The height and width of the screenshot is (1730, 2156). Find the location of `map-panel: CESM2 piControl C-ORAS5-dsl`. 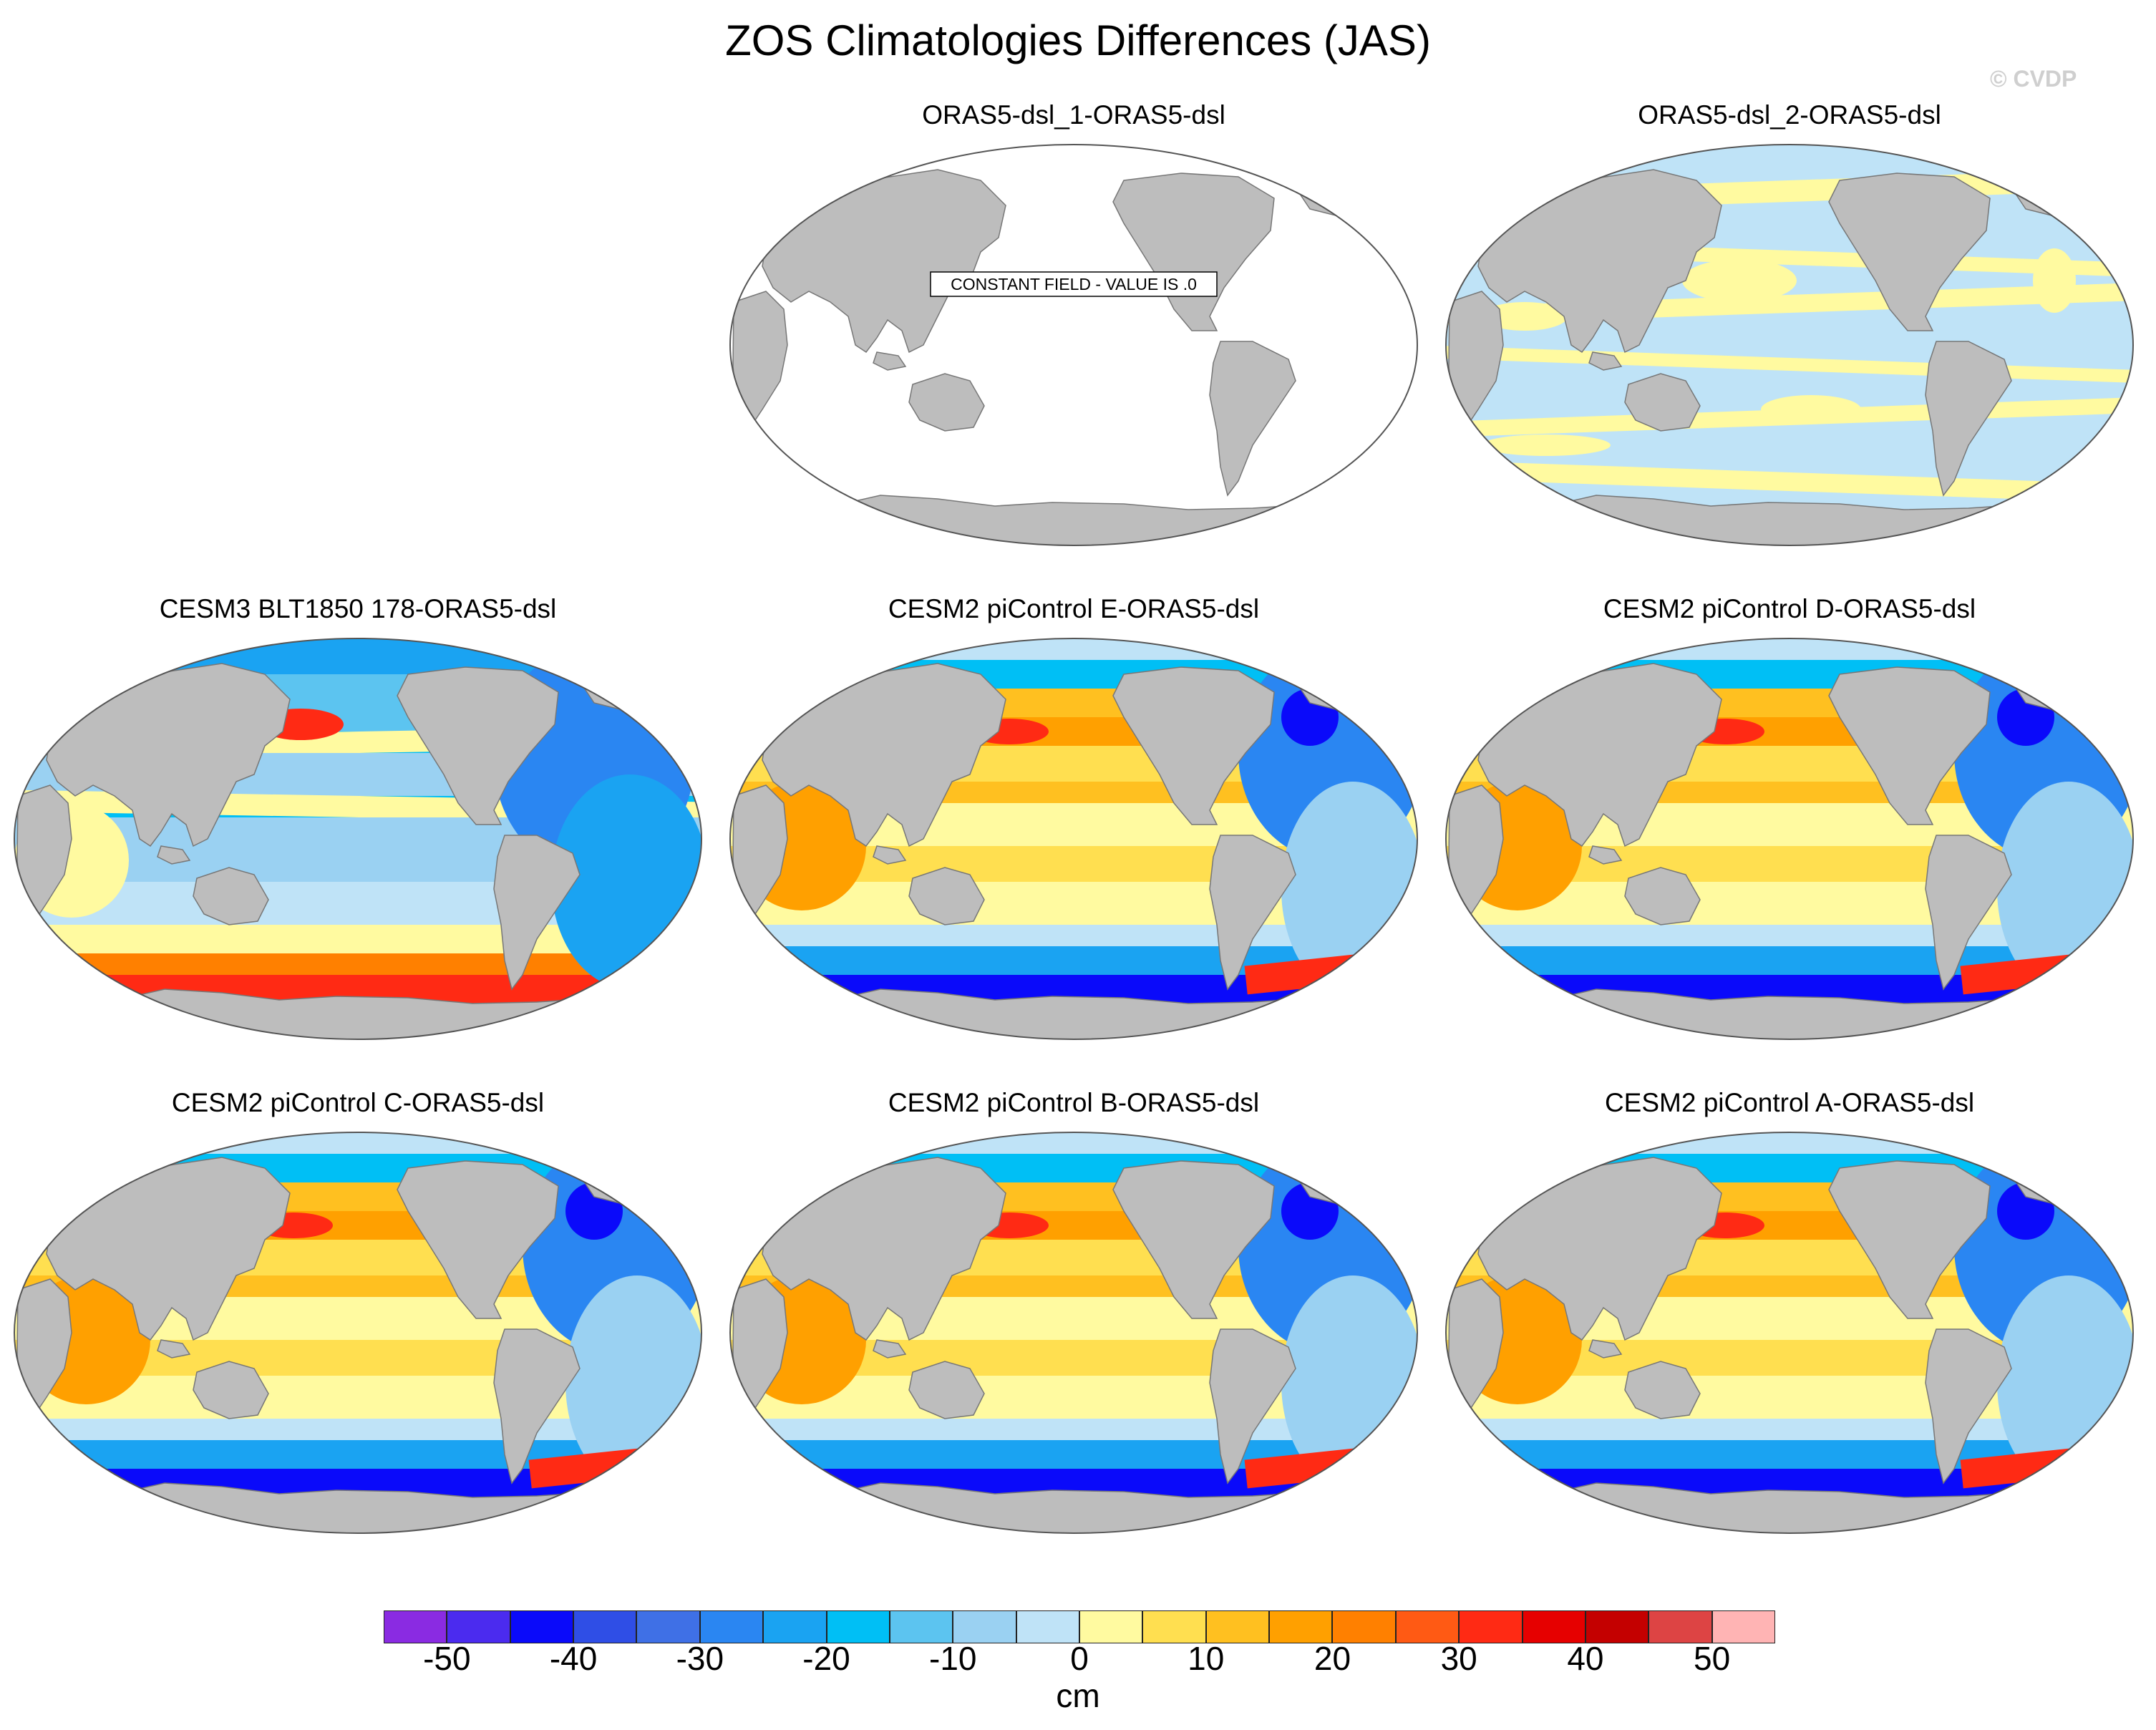

map-panel: CESM2 piControl C-ORAS5-dsl is located at coordinates (358, 1317).